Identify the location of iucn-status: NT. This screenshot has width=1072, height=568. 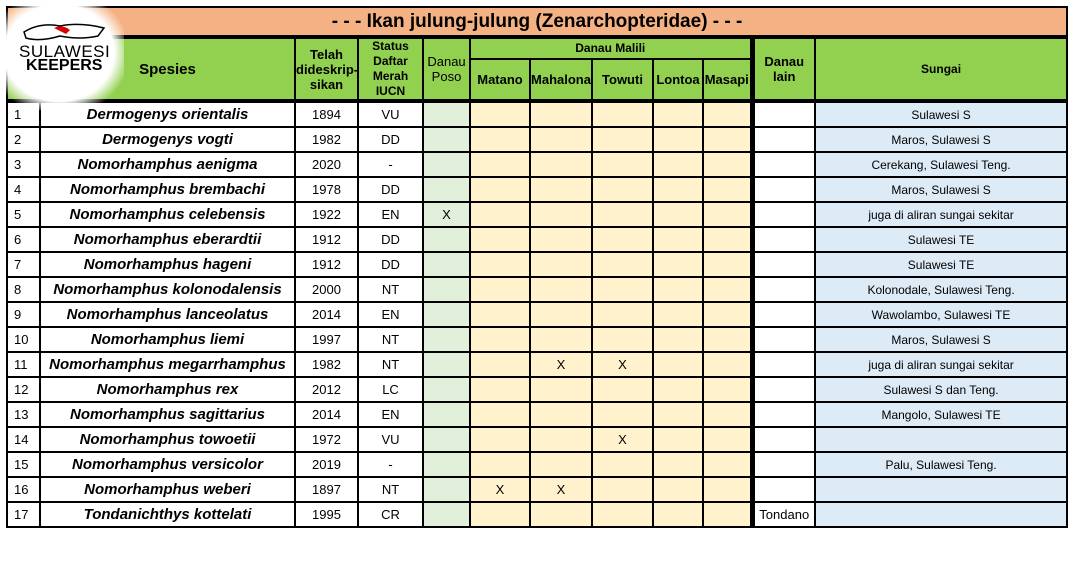
(390, 489).